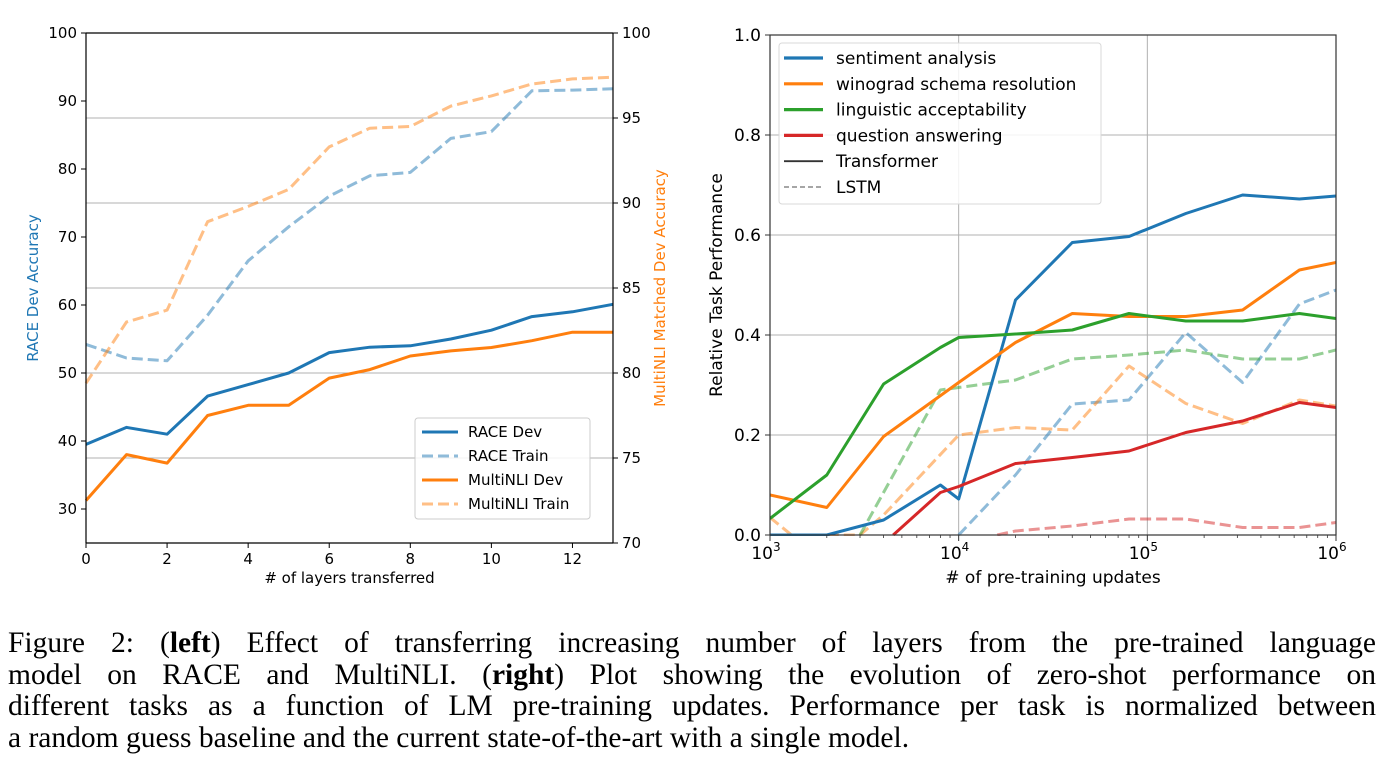 Image resolution: width=1385 pixels, height=782 pixels. Describe the element at coordinates (329, 559) in the screenshot. I see `x-tick-label: 6` at that location.